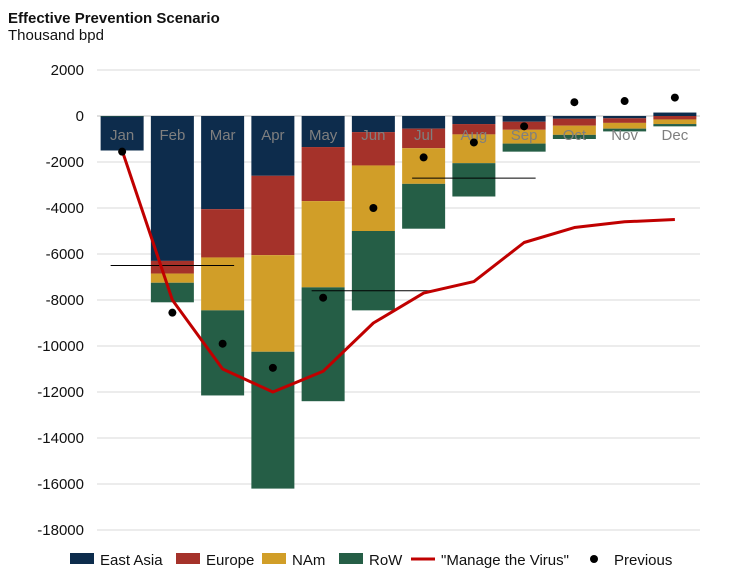 Image resolution: width=743 pixels, height=586 pixels. What do you see at coordinates (373, 149) in the screenshot?
I see `bar-europe-jun` at bounding box center [373, 149].